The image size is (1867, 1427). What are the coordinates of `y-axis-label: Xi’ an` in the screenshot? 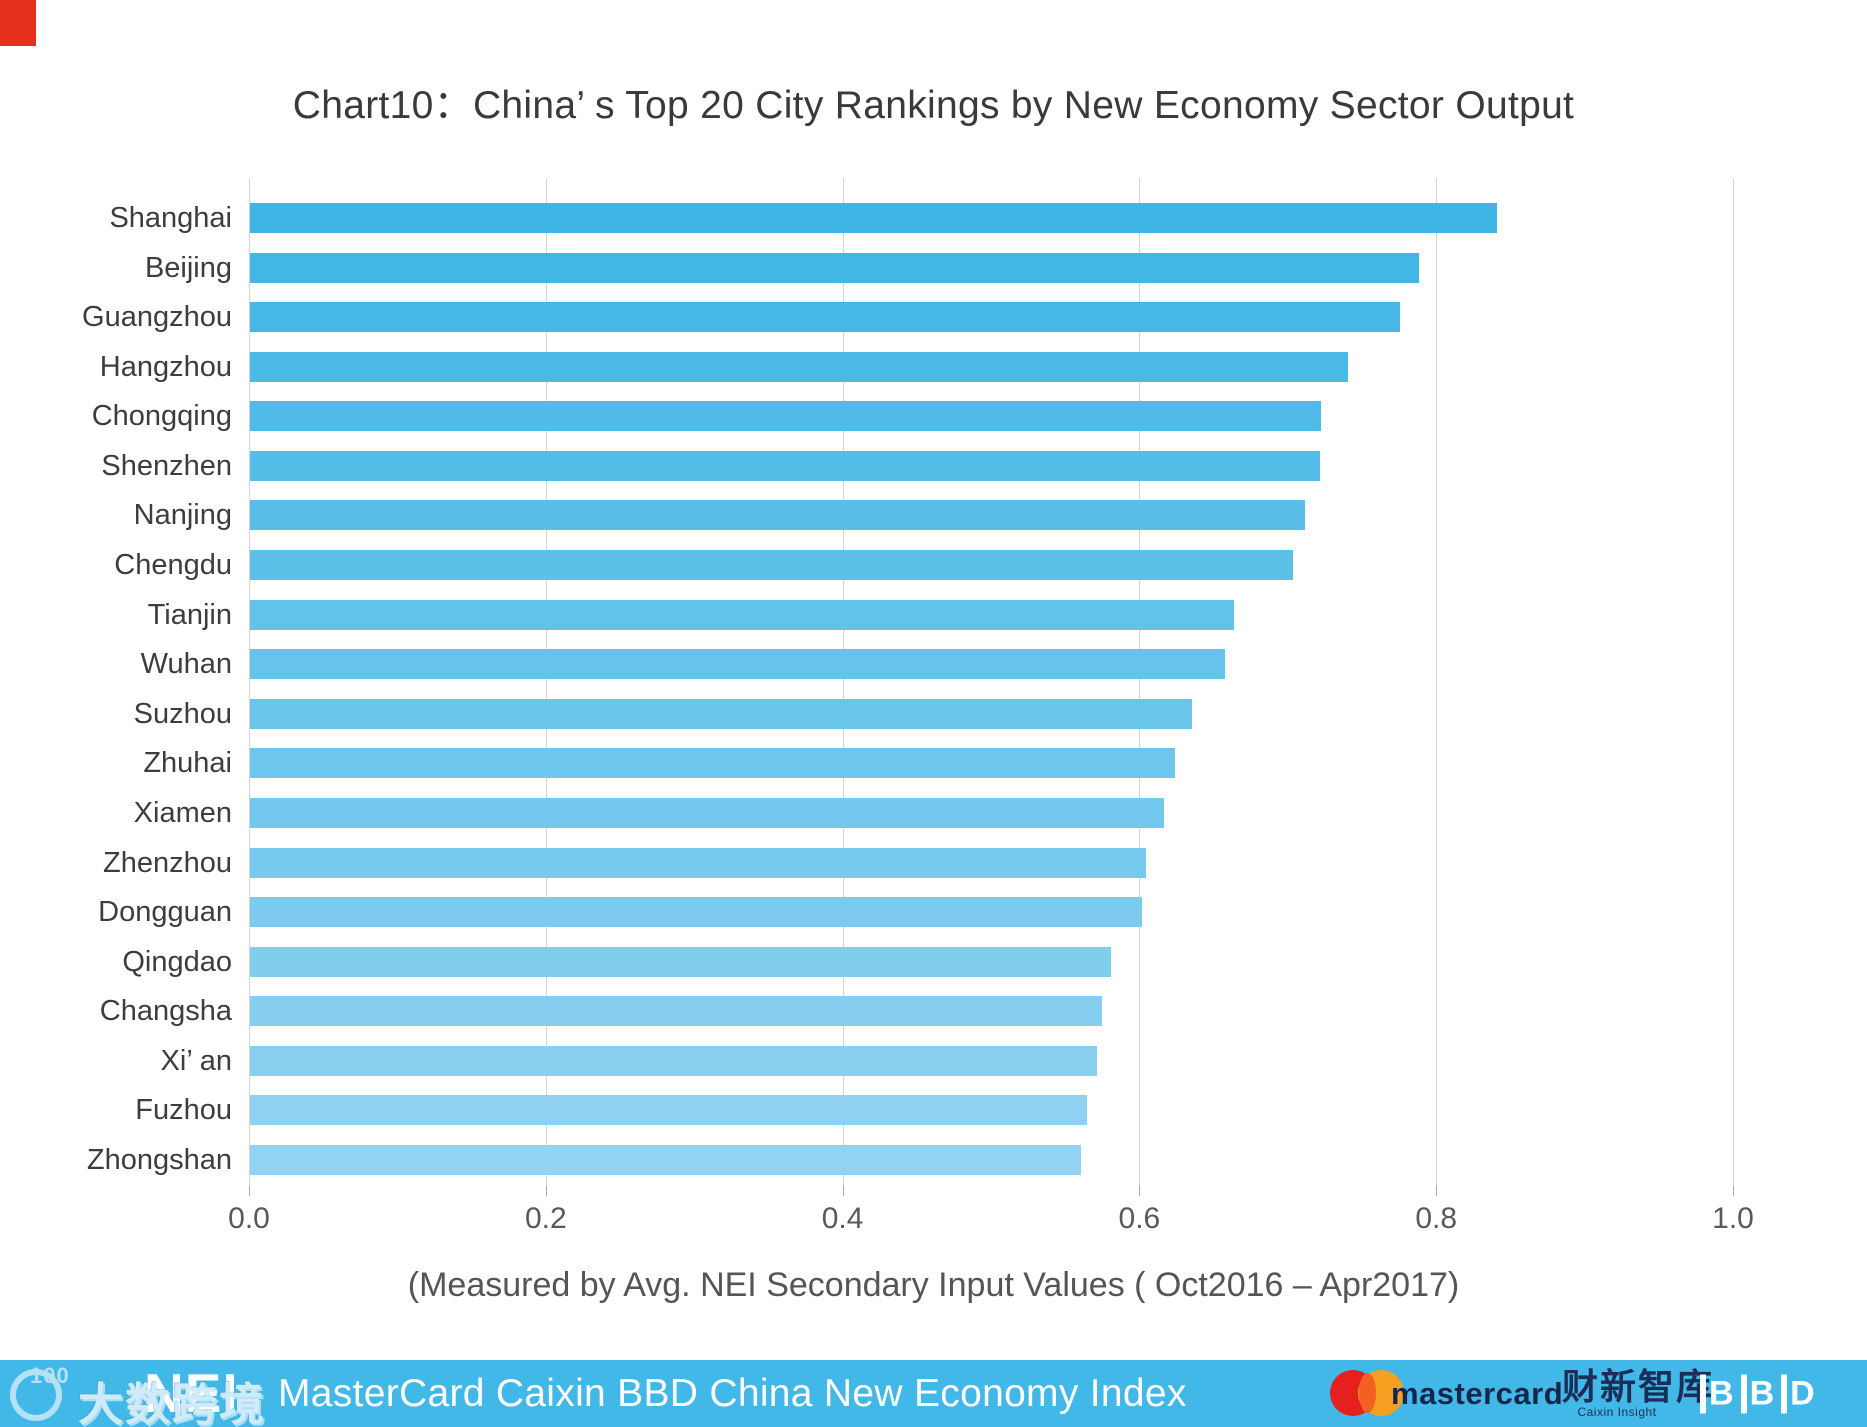 It's located at (196, 1060).